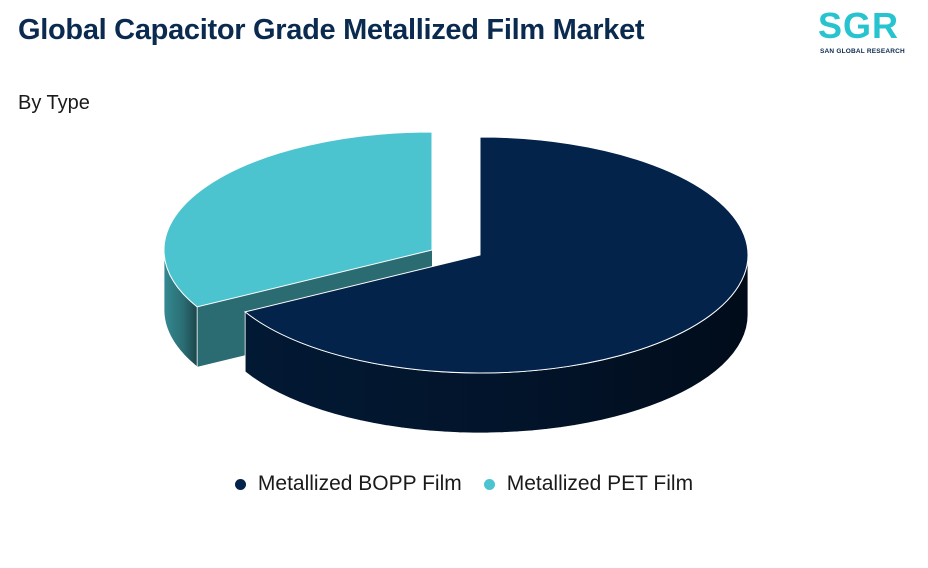  Describe the element at coordinates (859, 25) in the screenshot. I see `logo-mark: SGR` at that location.